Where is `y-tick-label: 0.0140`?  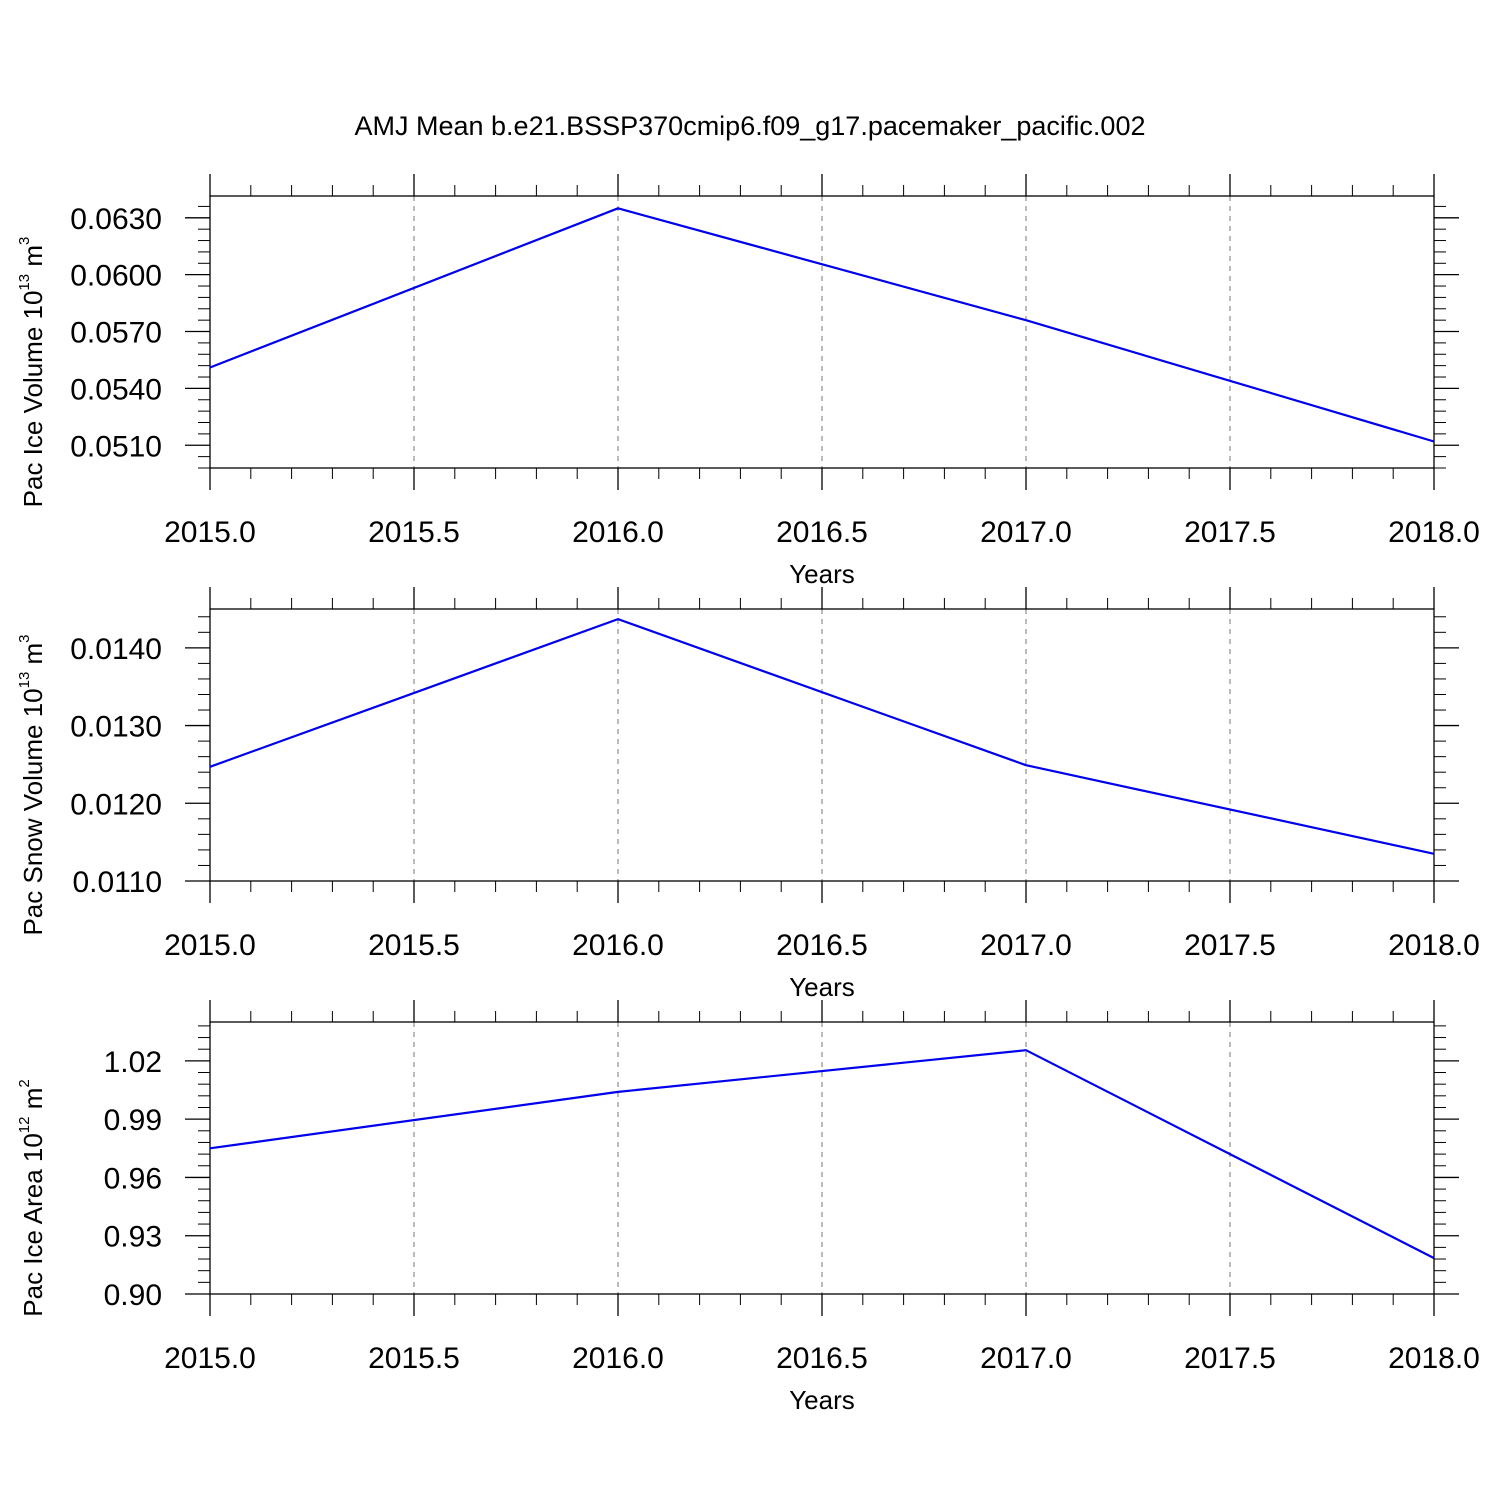
y-tick-label: 0.0140 is located at coordinates (116, 649).